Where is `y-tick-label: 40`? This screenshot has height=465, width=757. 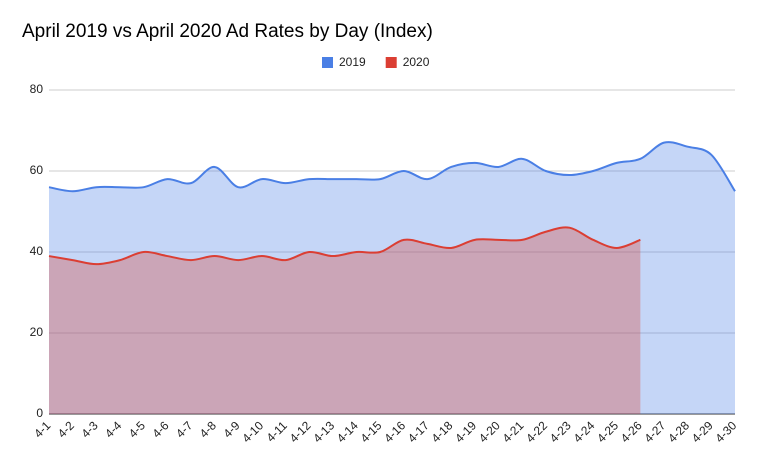
y-tick-label: 40 is located at coordinates (37, 251).